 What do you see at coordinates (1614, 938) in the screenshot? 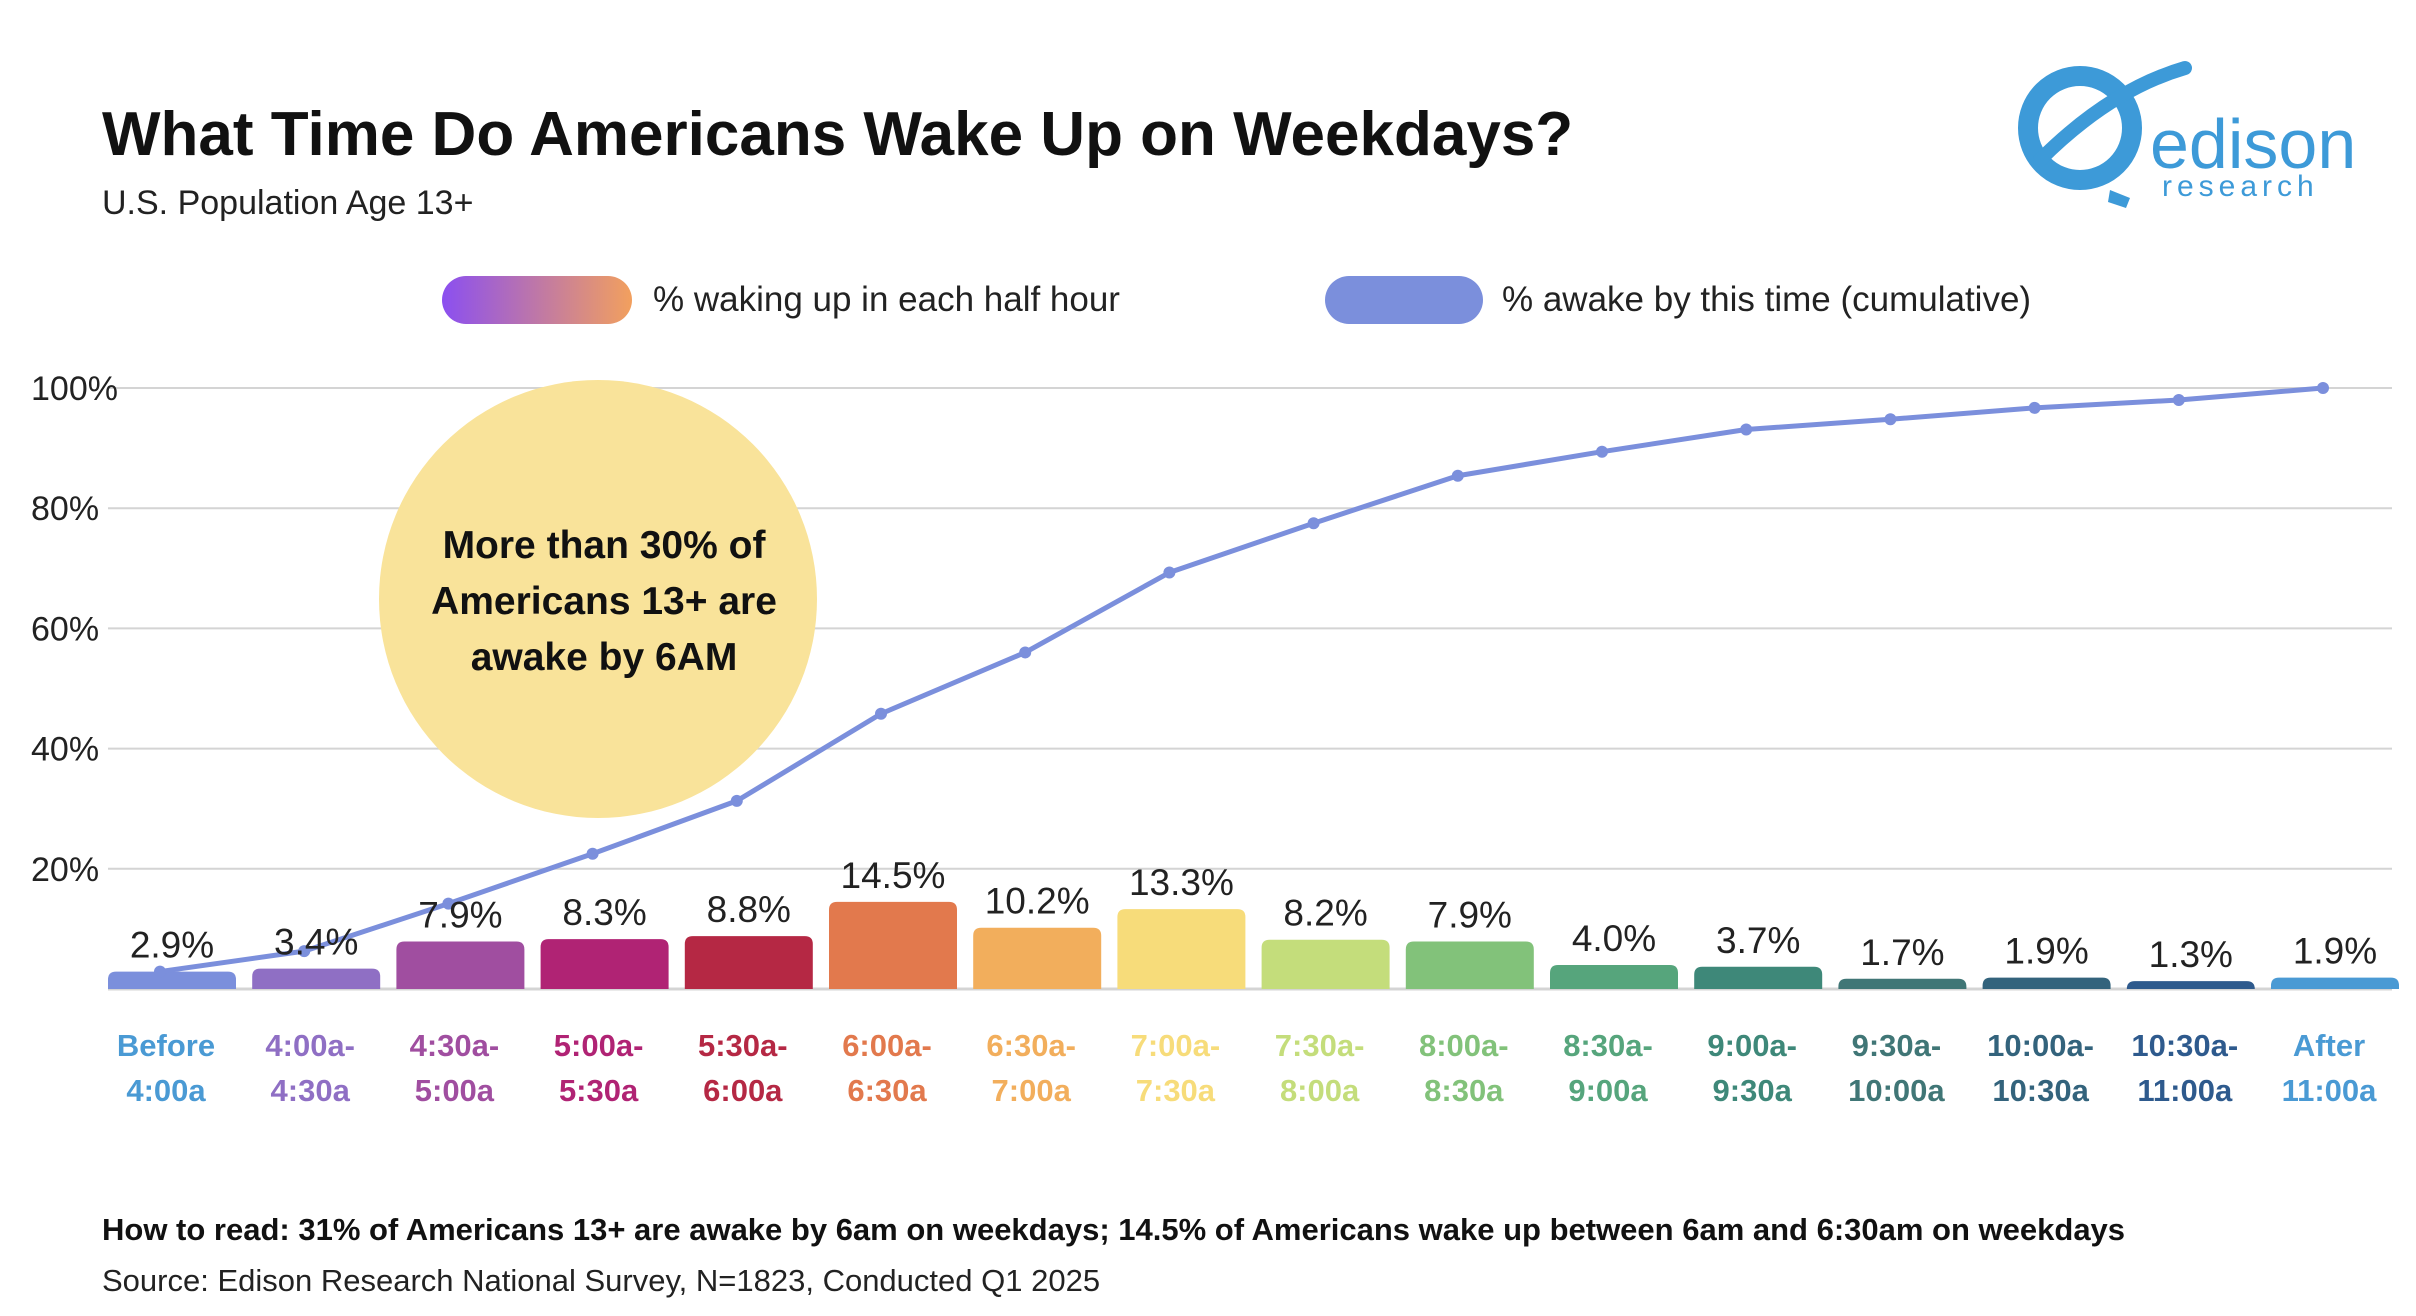
I see `bar-value-label: 4.0%` at bounding box center [1614, 938].